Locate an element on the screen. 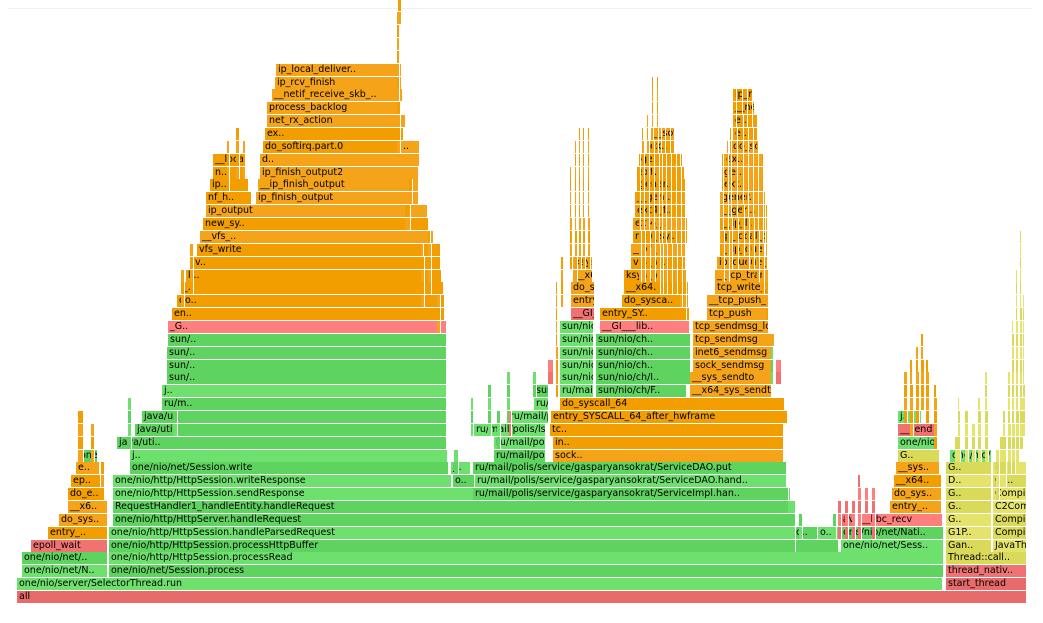 The height and width of the screenshot is (623, 1043). flame-frame: _G.. is located at coordinates (307, 326).